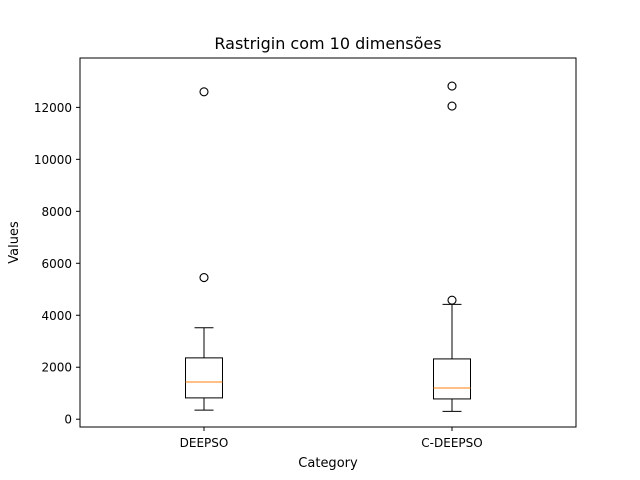  I want to click on y-tick-label: 0, so click(68, 420).